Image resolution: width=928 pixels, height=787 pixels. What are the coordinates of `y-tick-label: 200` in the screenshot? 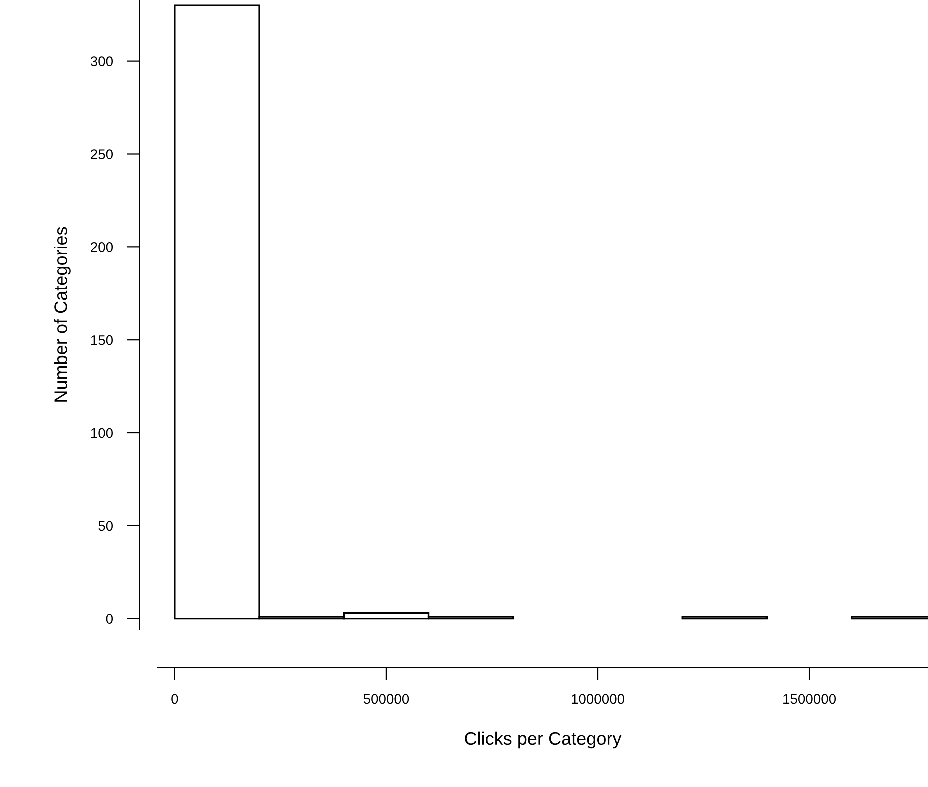 It's located at (102, 247).